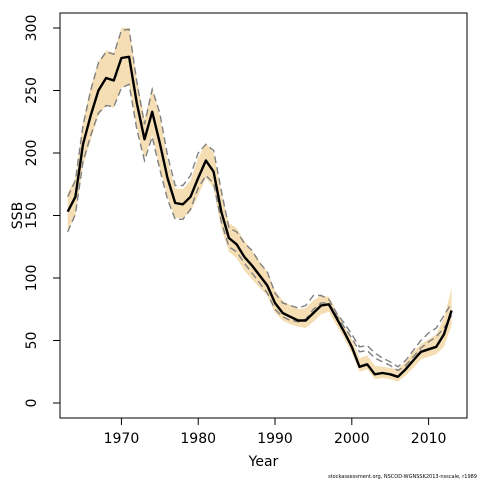 This screenshot has width=480, height=480. I want to click on y-tick-label: 300, so click(32, 28).